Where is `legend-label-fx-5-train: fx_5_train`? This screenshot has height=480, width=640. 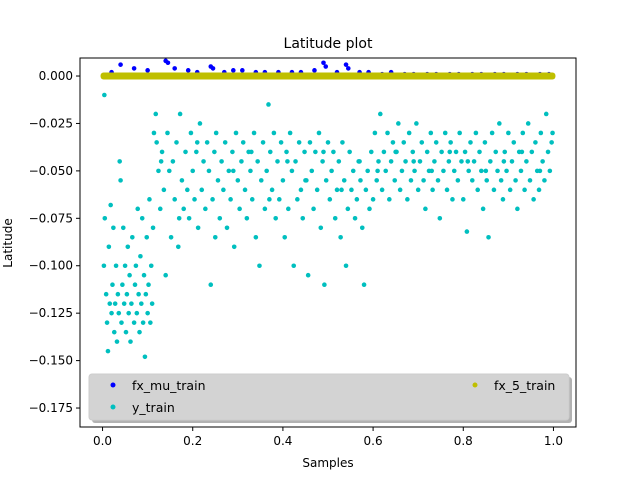
legend-label-fx-5-train: fx_5_train is located at coordinates (524, 385).